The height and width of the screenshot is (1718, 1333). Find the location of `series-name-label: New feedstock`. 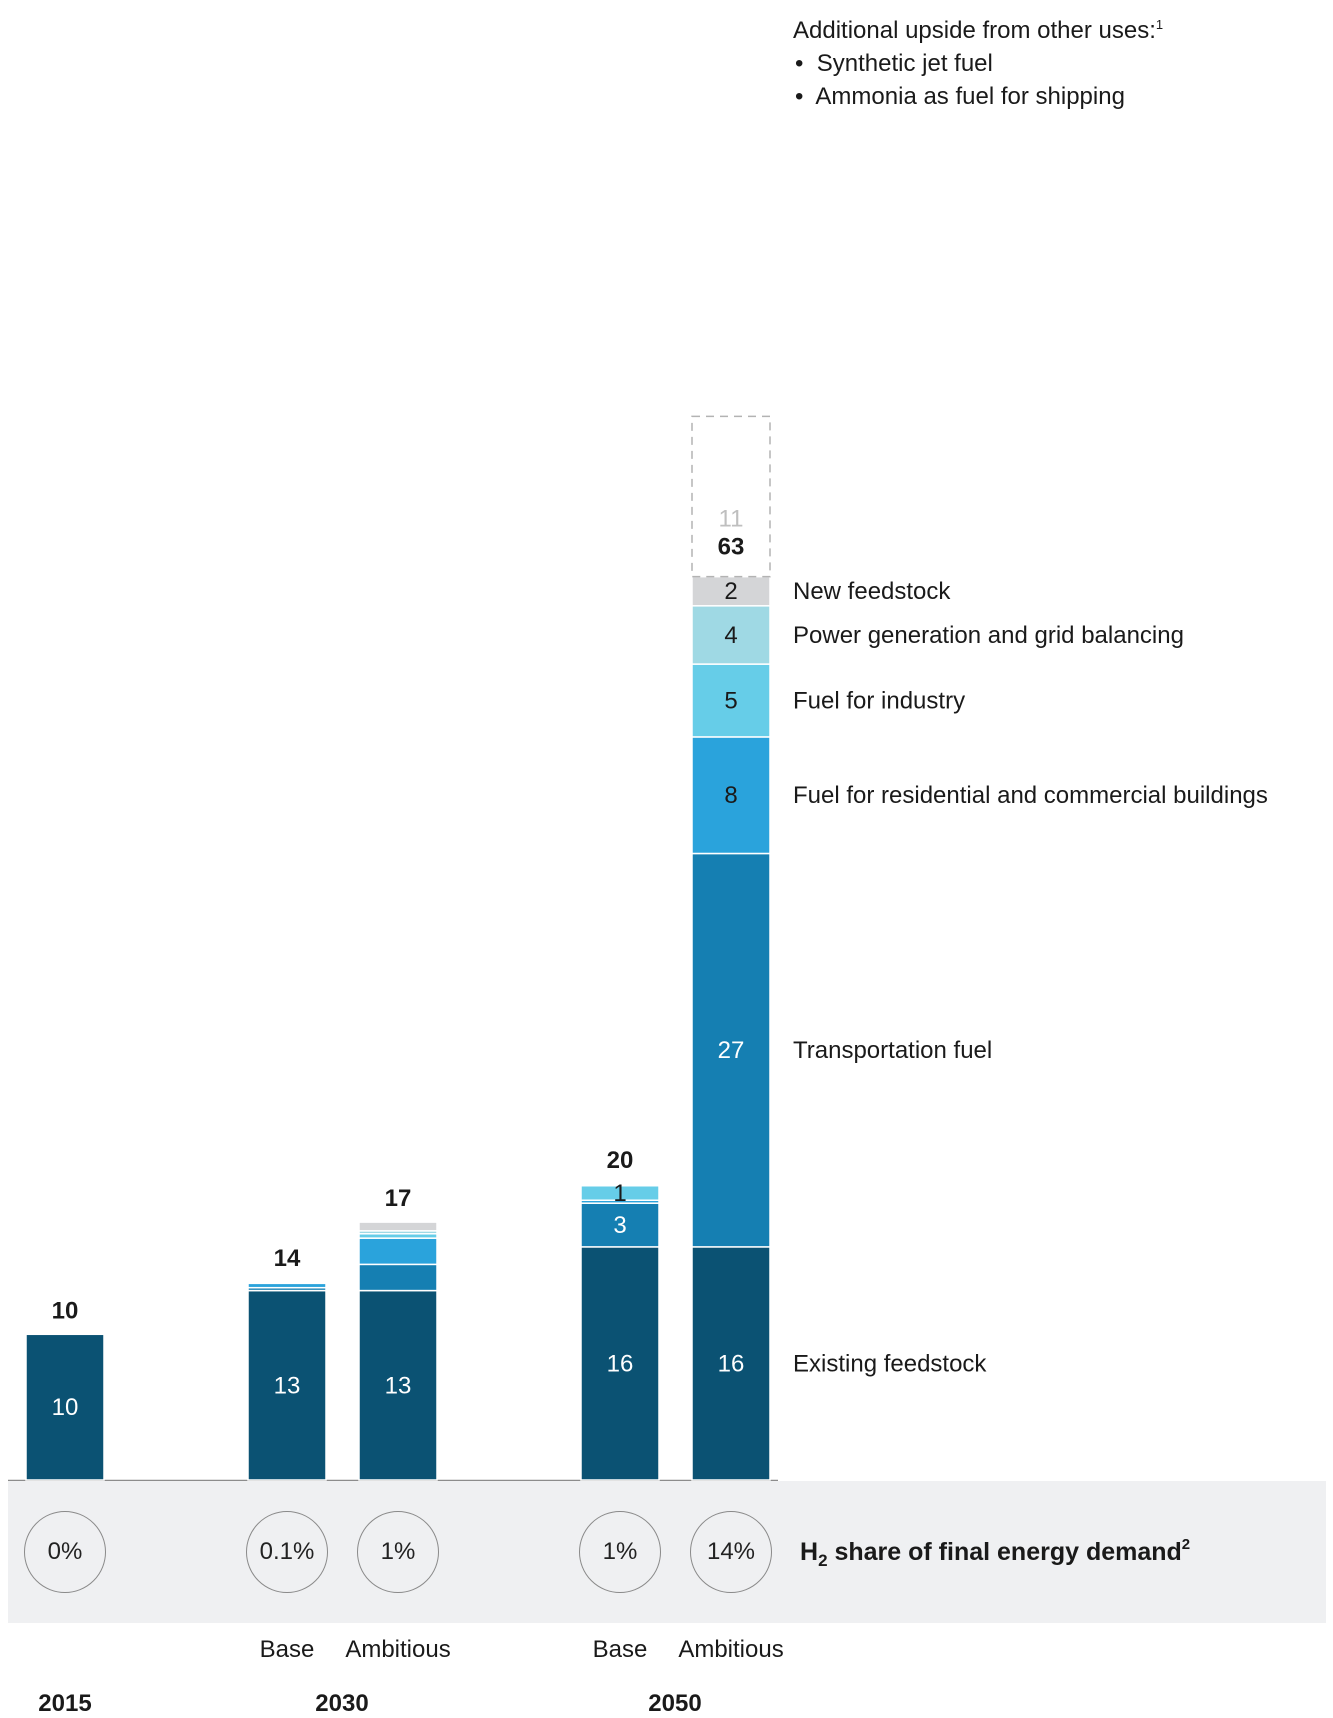

series-name-label: New feedstock is located at coordinates (872, 591).